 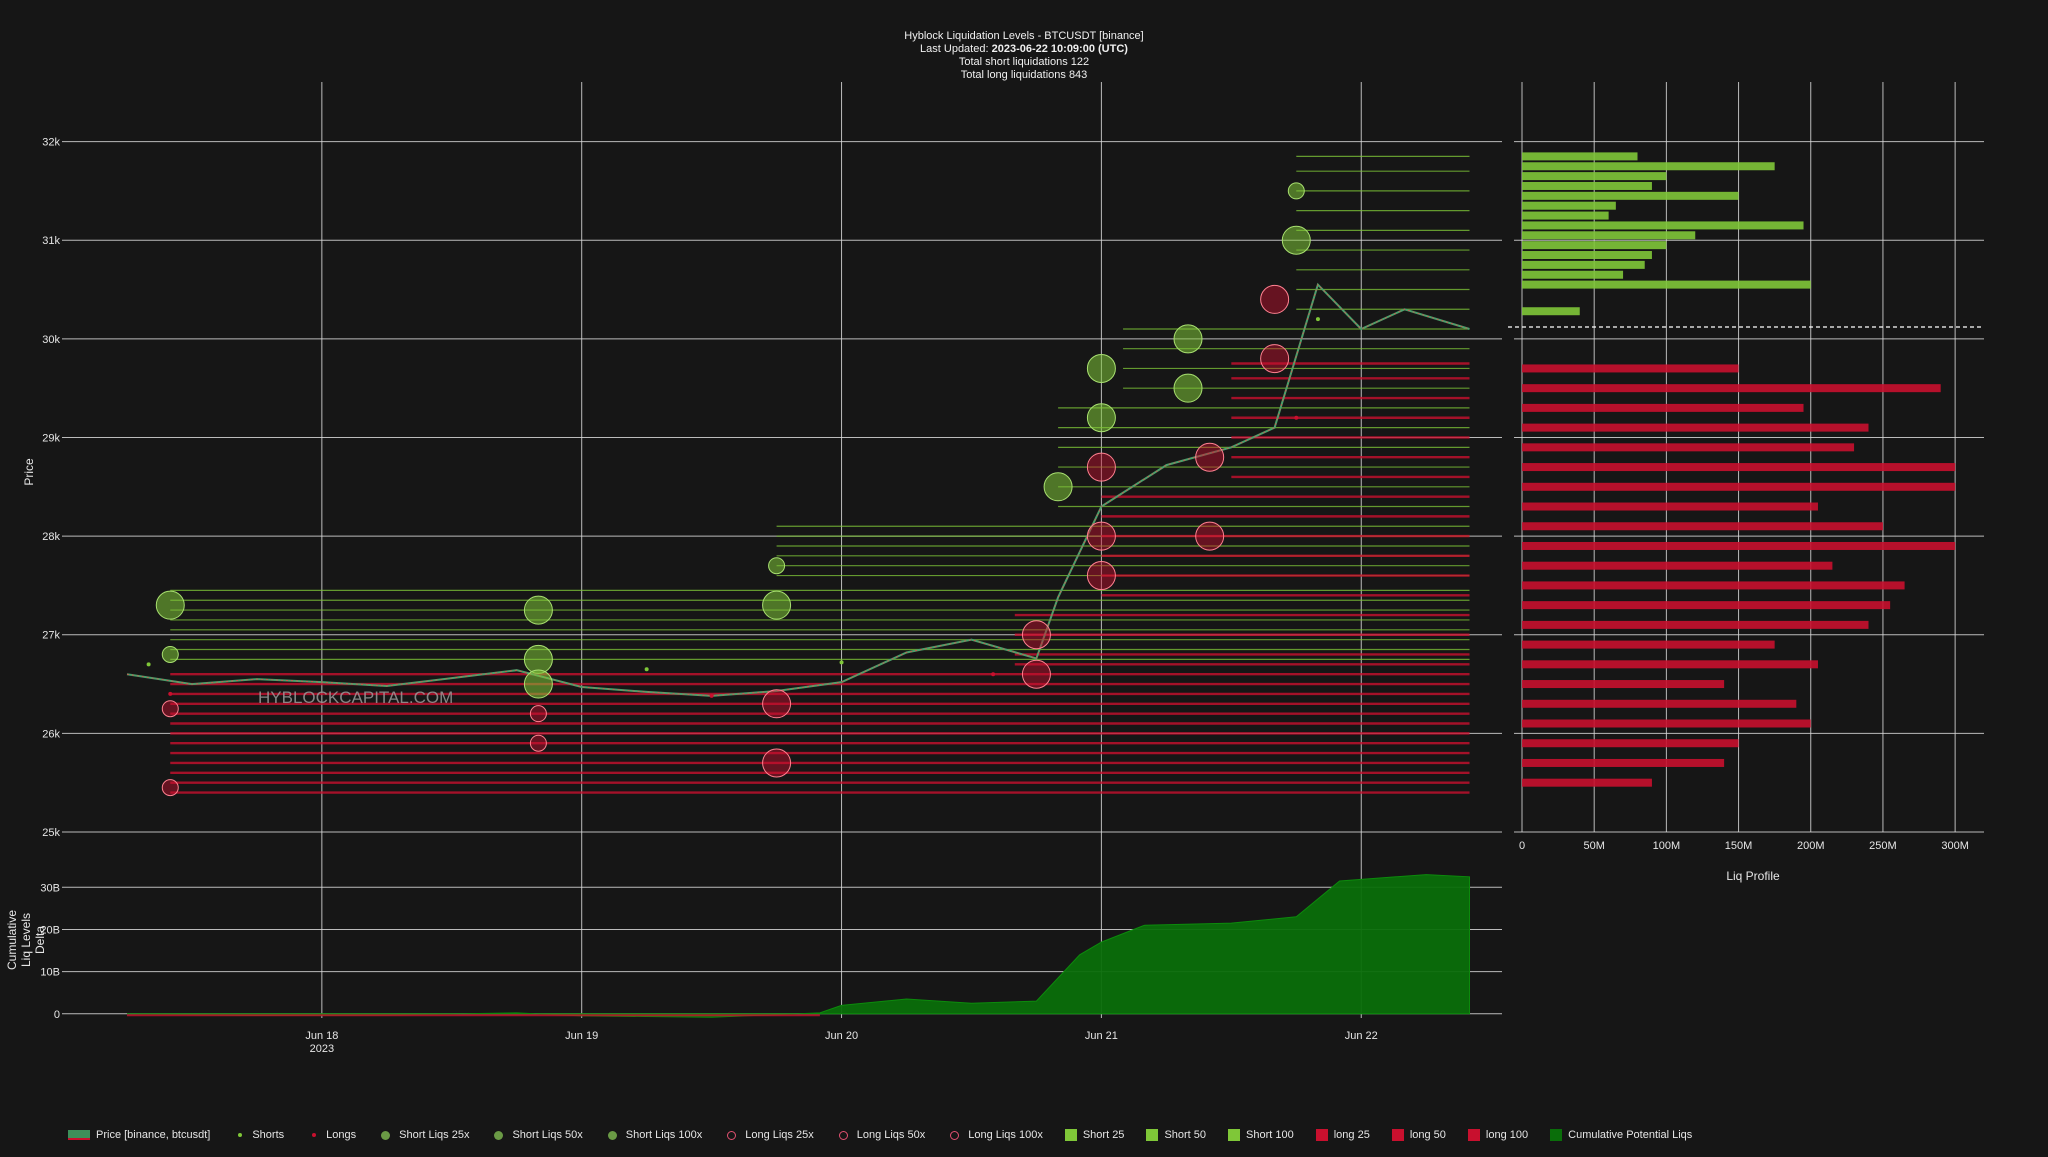 I want to click on price-tick-label: 28k, so click(x=51, y=537).